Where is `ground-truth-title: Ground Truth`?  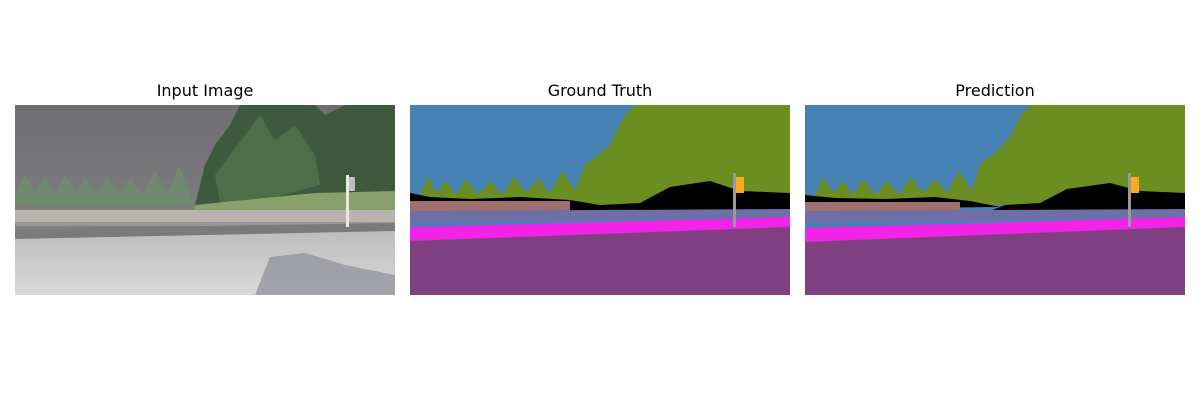
ground-truth-title: Ground Truth is located at coordinates (600, 90).